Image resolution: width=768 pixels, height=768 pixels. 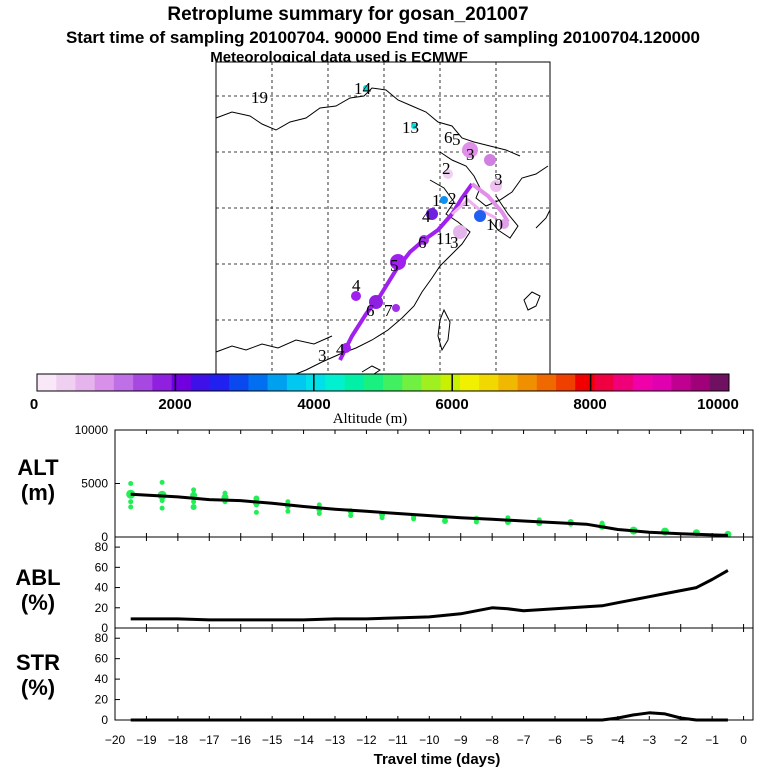 I want to click on x-tick-label: 0, so click(x=743, y=740).